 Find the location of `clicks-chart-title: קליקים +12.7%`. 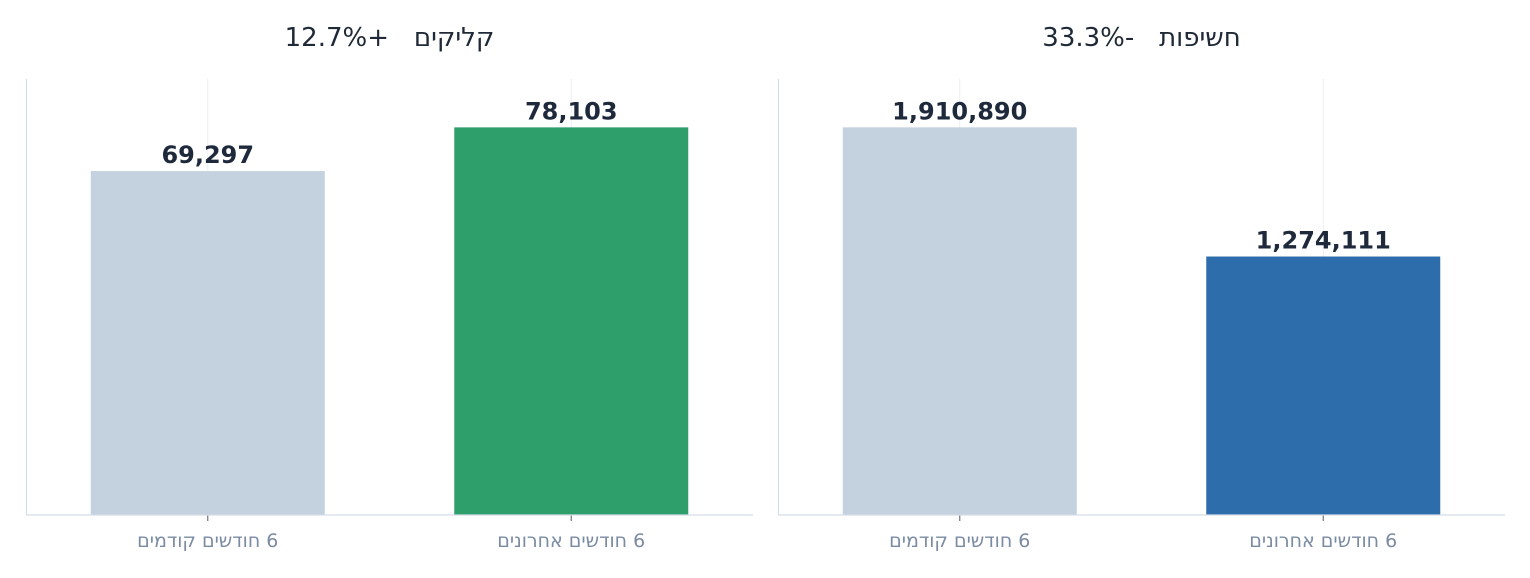

clicks-chart-title: קליקים +12.7% is located at coordinates (389, 38).